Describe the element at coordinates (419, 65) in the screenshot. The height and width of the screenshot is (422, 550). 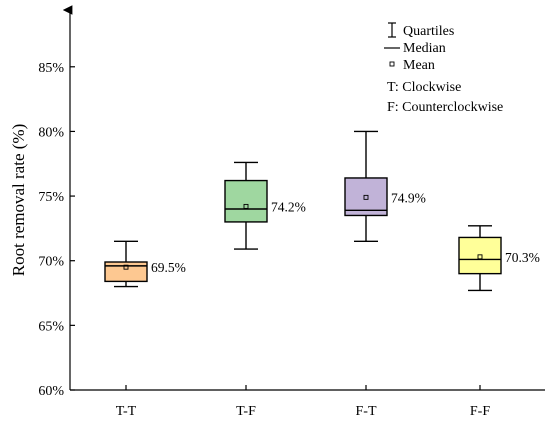
I see `legend-mean-label: Mean` at that location.